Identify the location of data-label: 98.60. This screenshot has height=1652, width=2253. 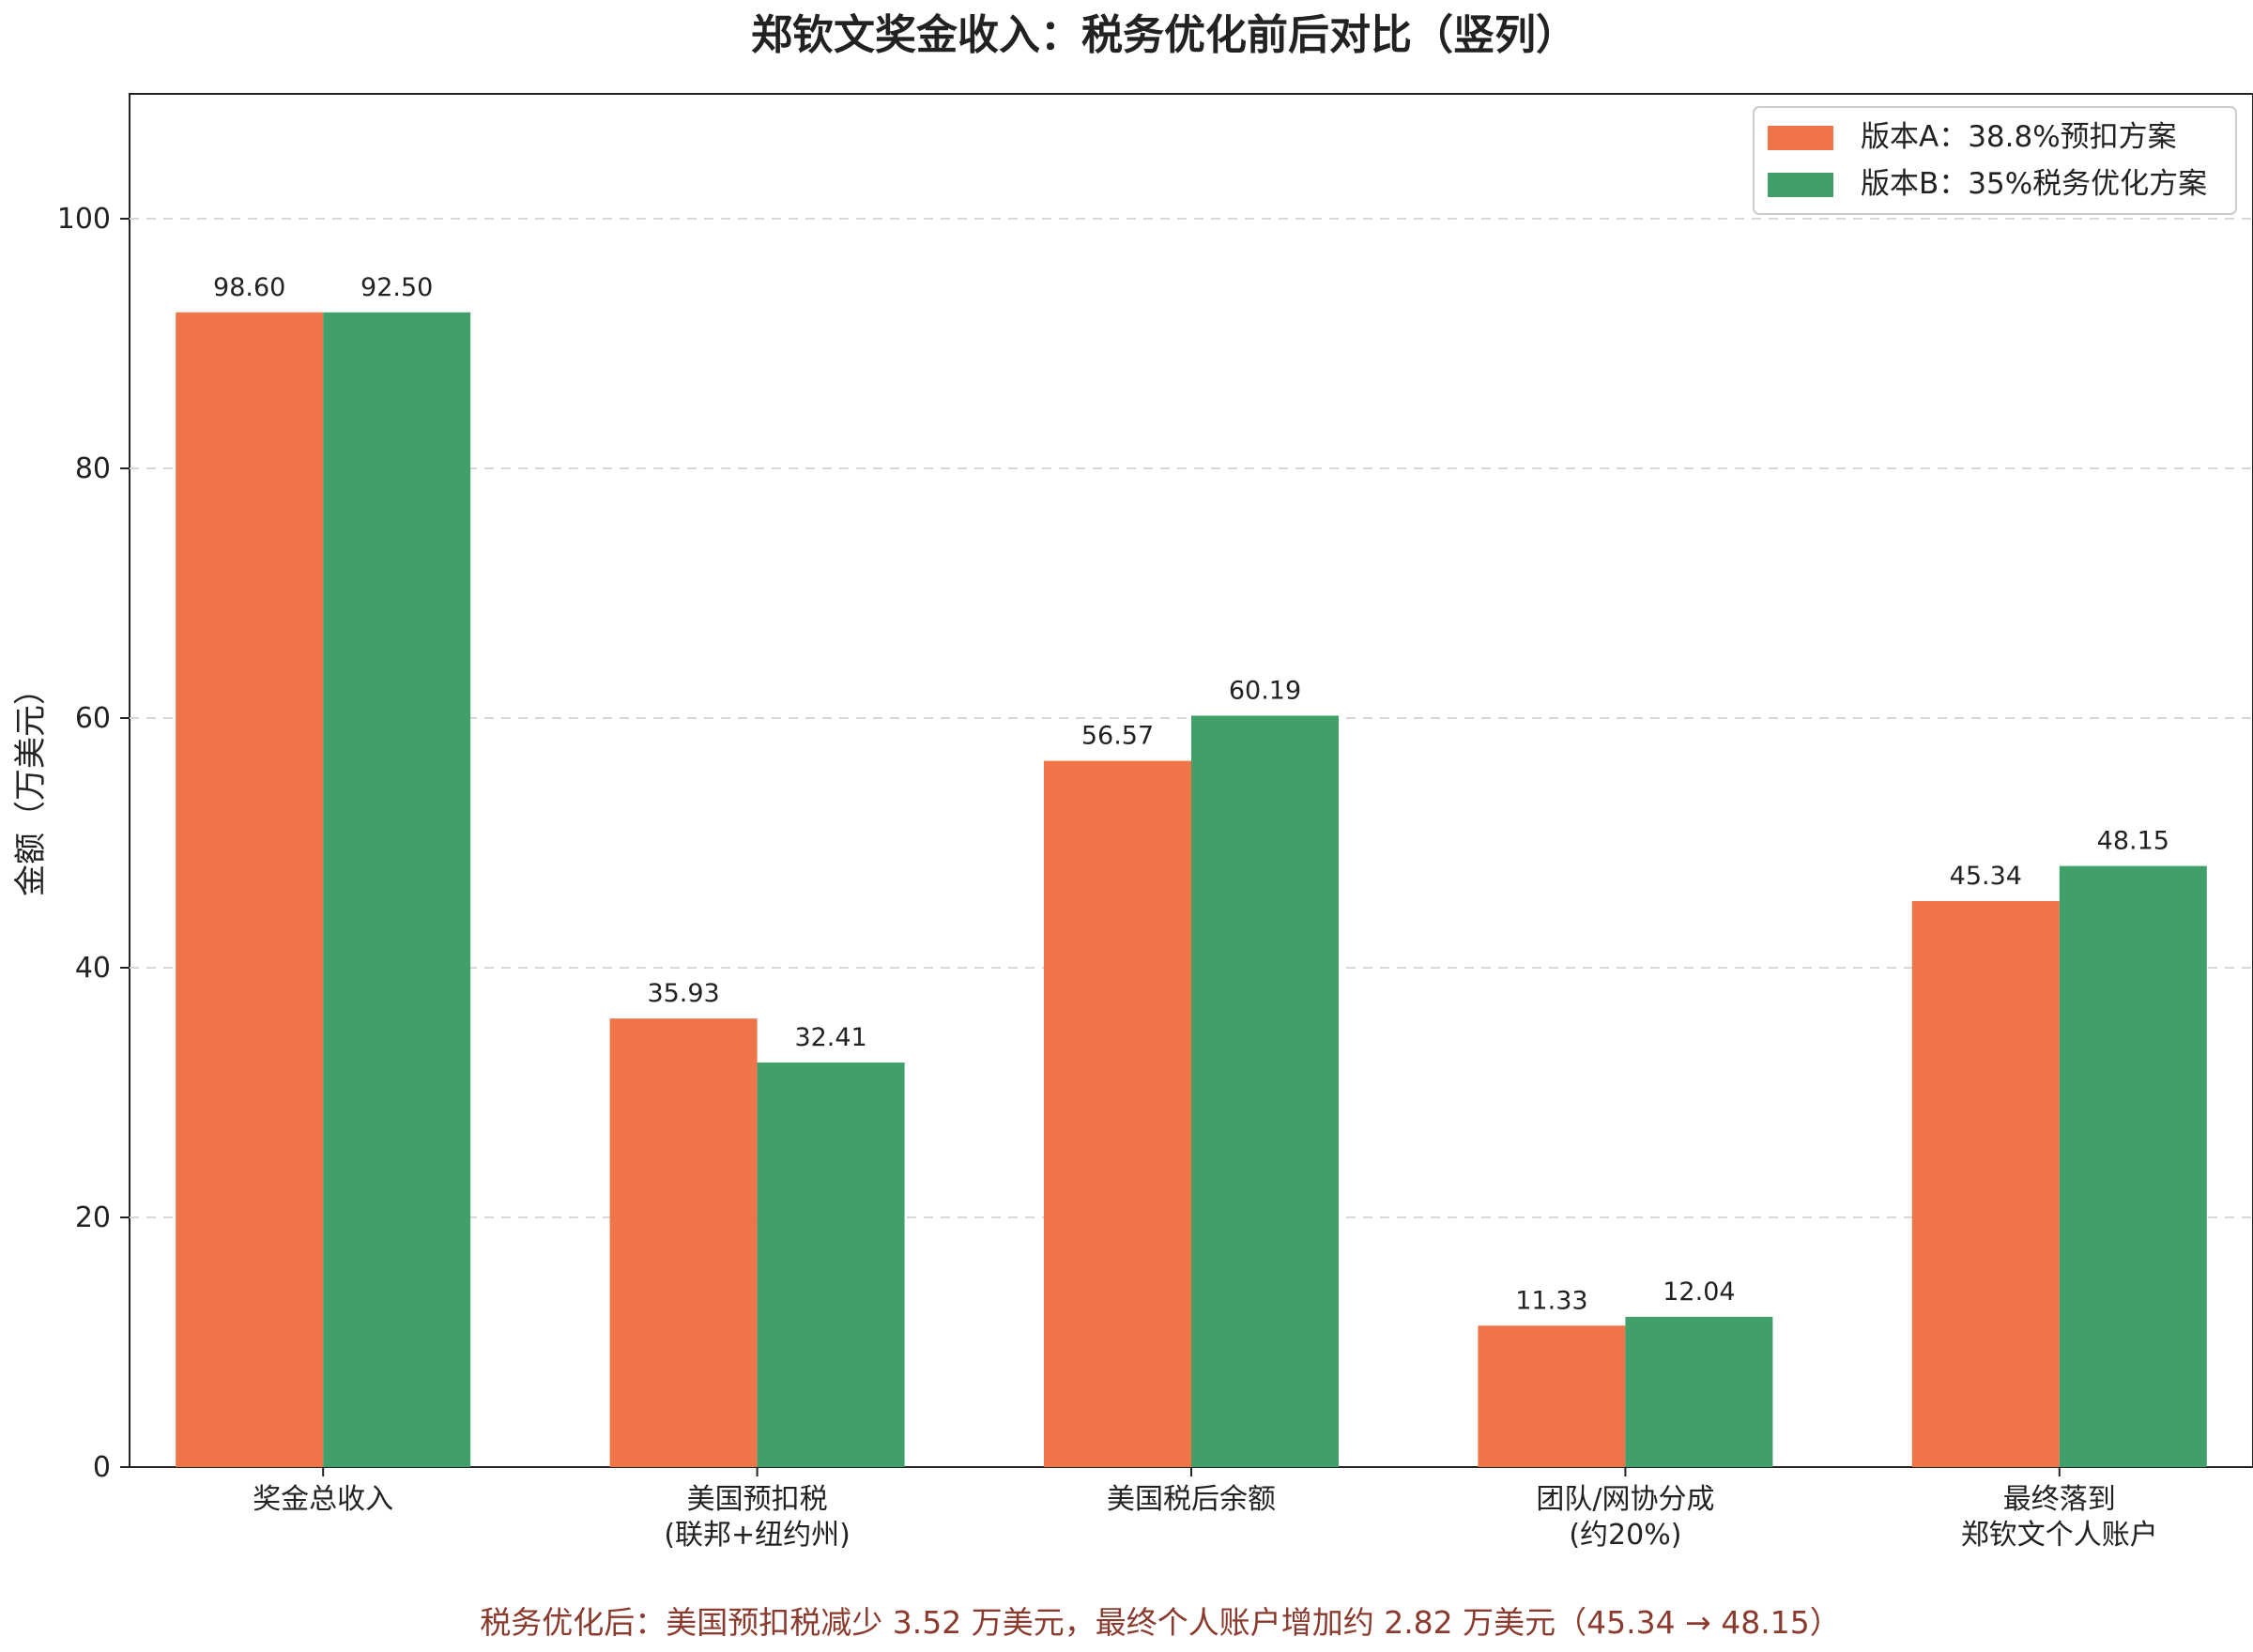
(249, 287).